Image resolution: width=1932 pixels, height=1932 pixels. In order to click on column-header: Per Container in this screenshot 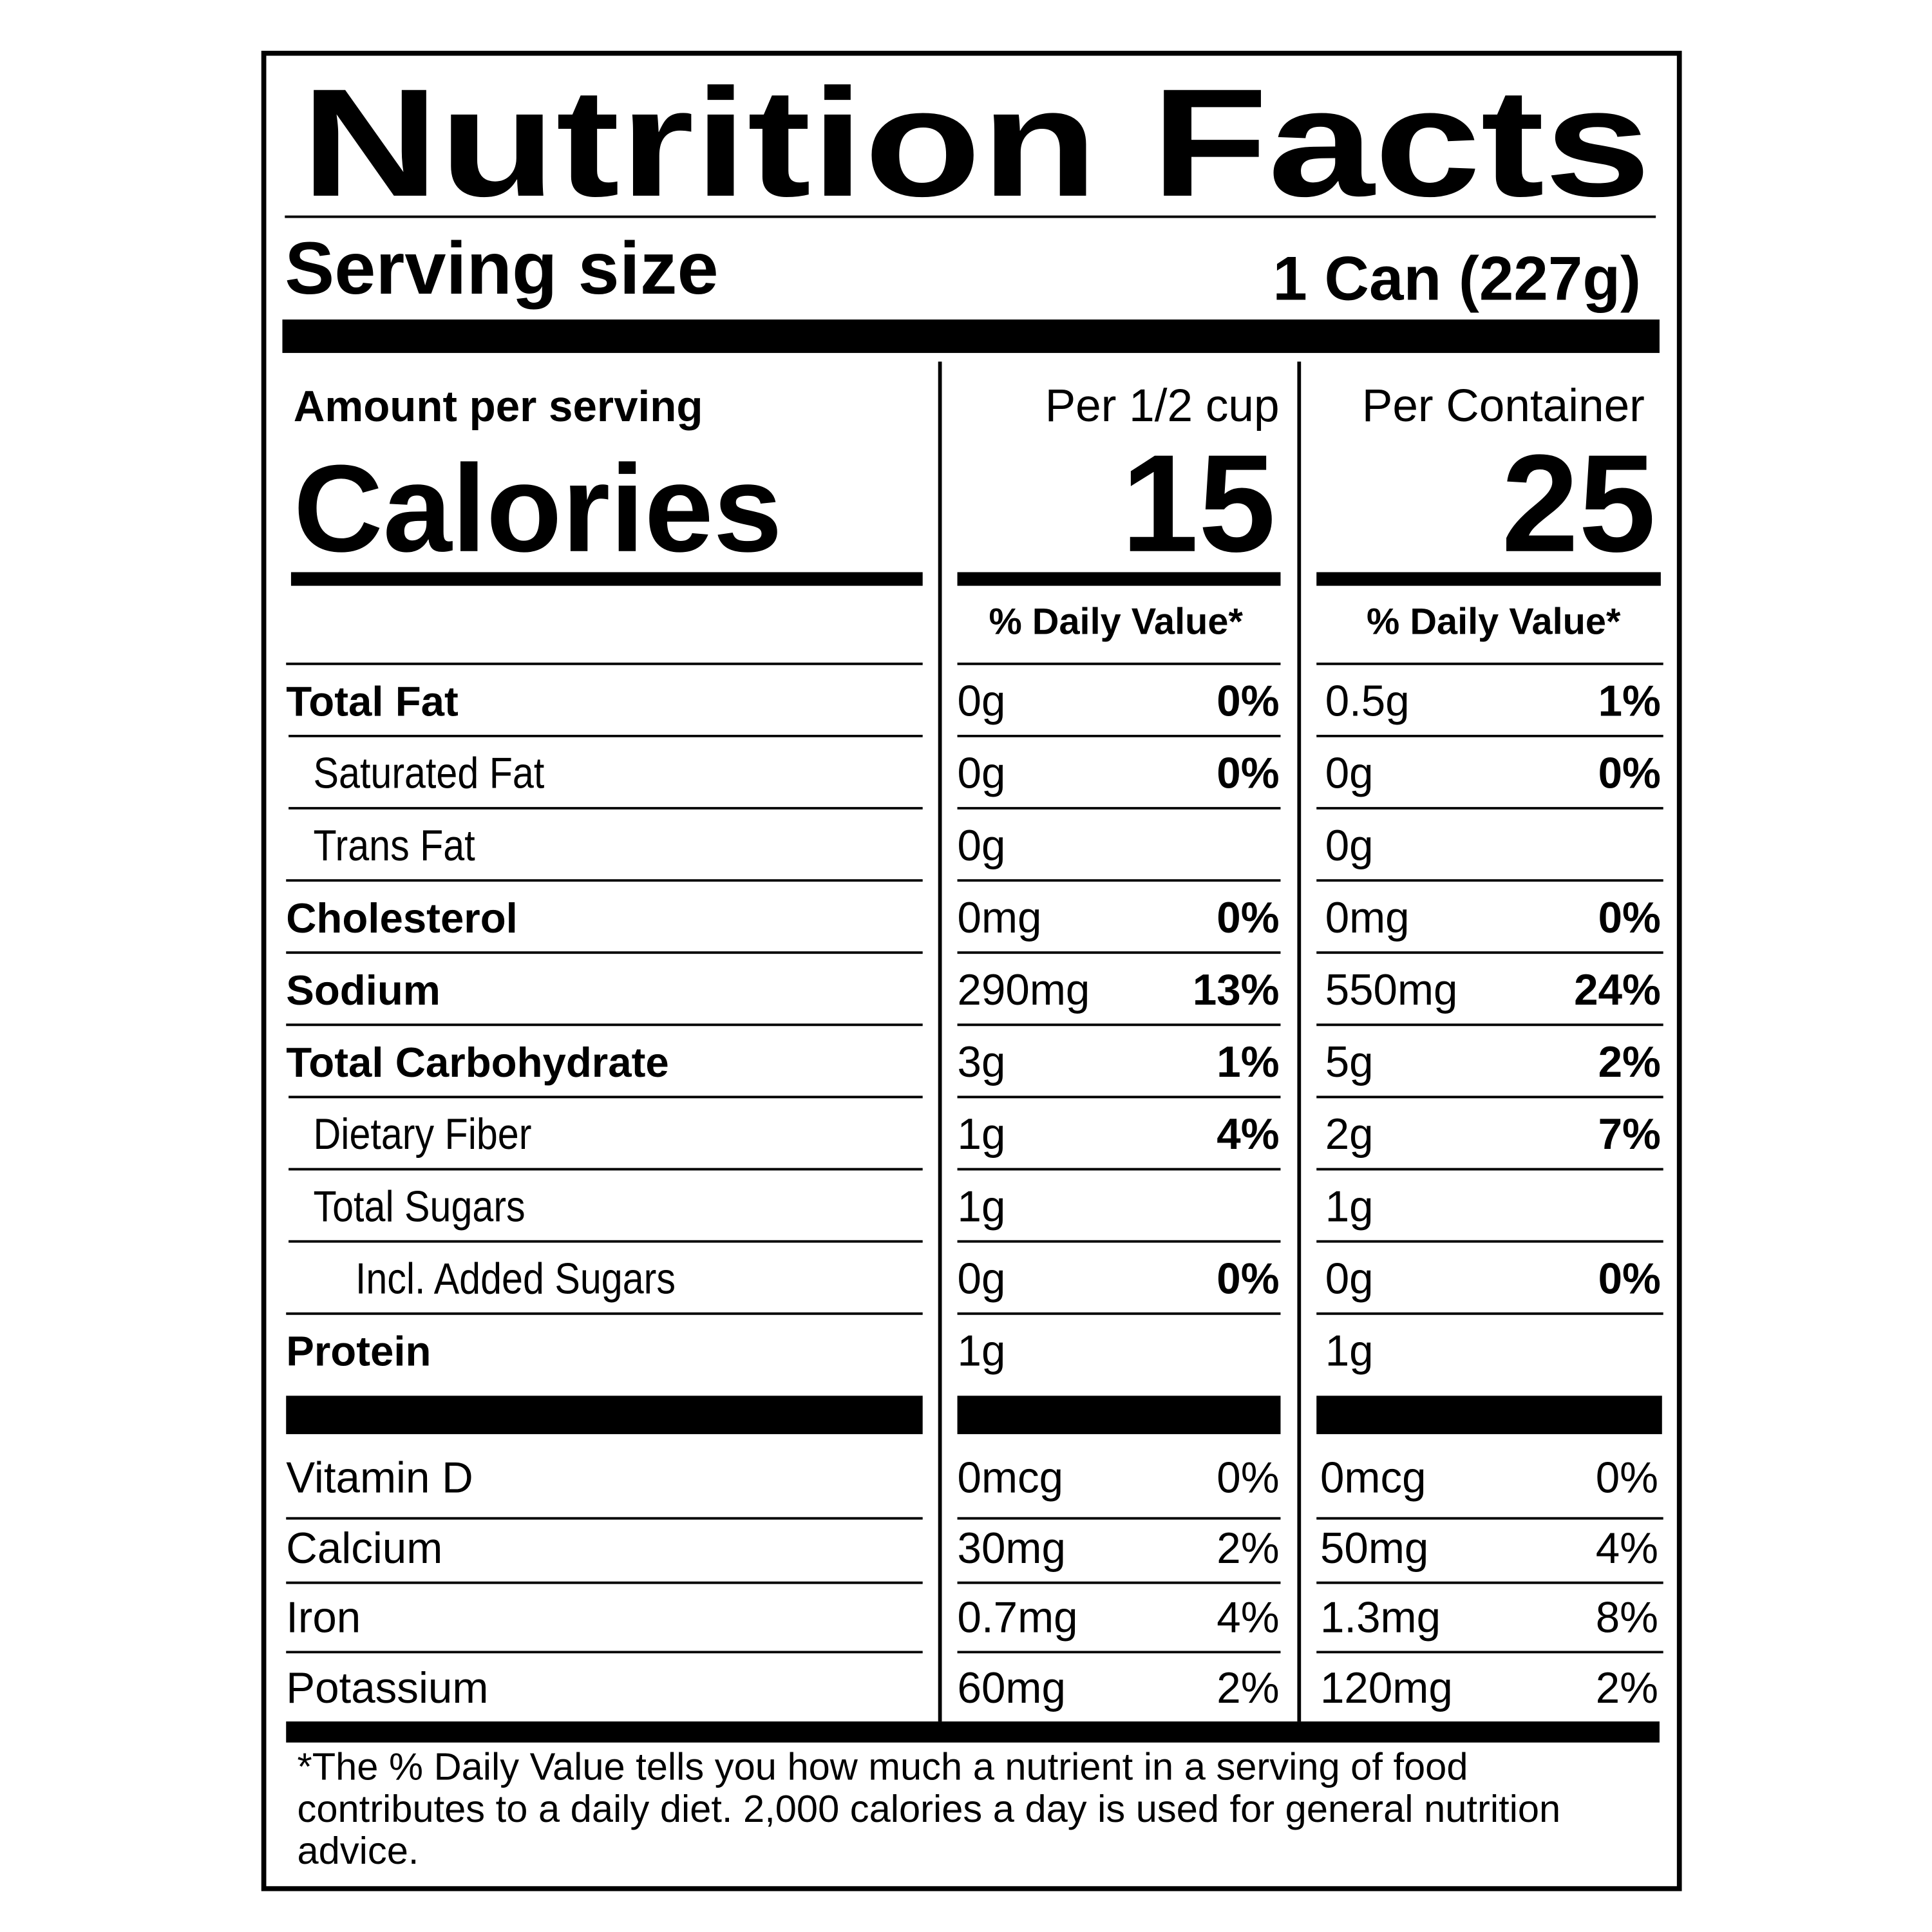, I will do `click(1504, 406)`.